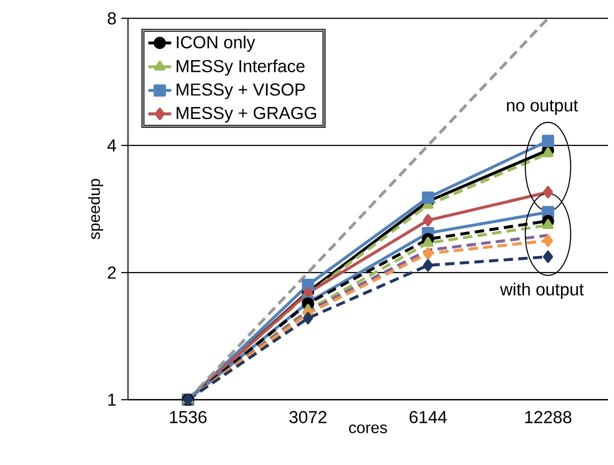 The image size is (614, 465). I want to click on annotation: no output, so click(542, 107).